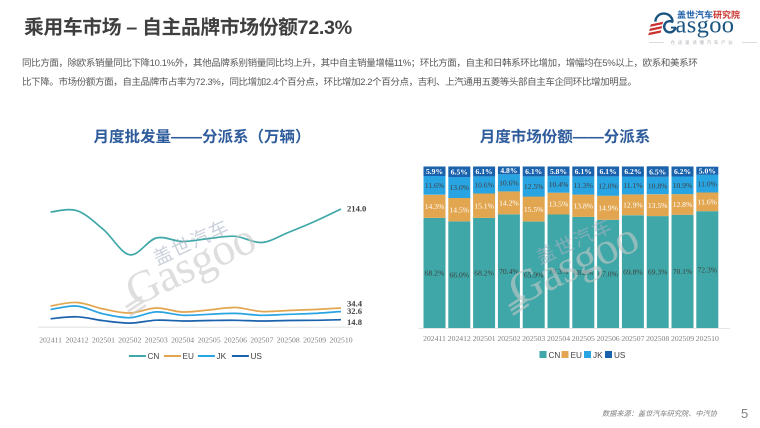 This screenshot has height=428, width=760. Describe the element at coordinates (683, 204) in the screenshot. I see `svg-text: 12.8%` at that location.